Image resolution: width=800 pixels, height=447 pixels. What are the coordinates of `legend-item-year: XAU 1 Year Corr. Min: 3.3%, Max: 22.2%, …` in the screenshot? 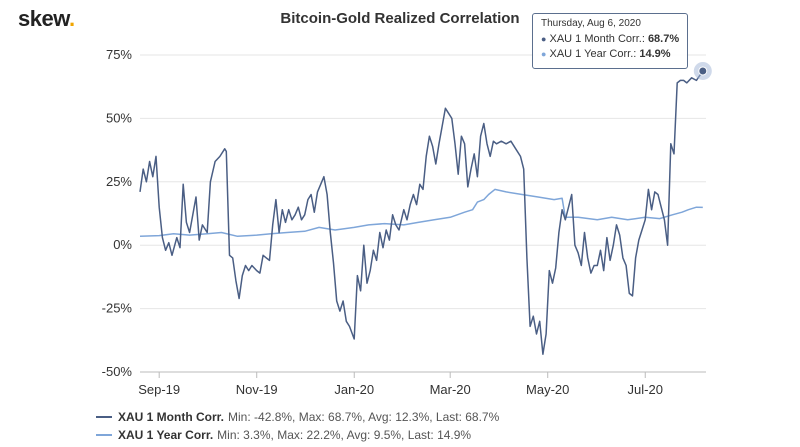 It's located at (297, 435).